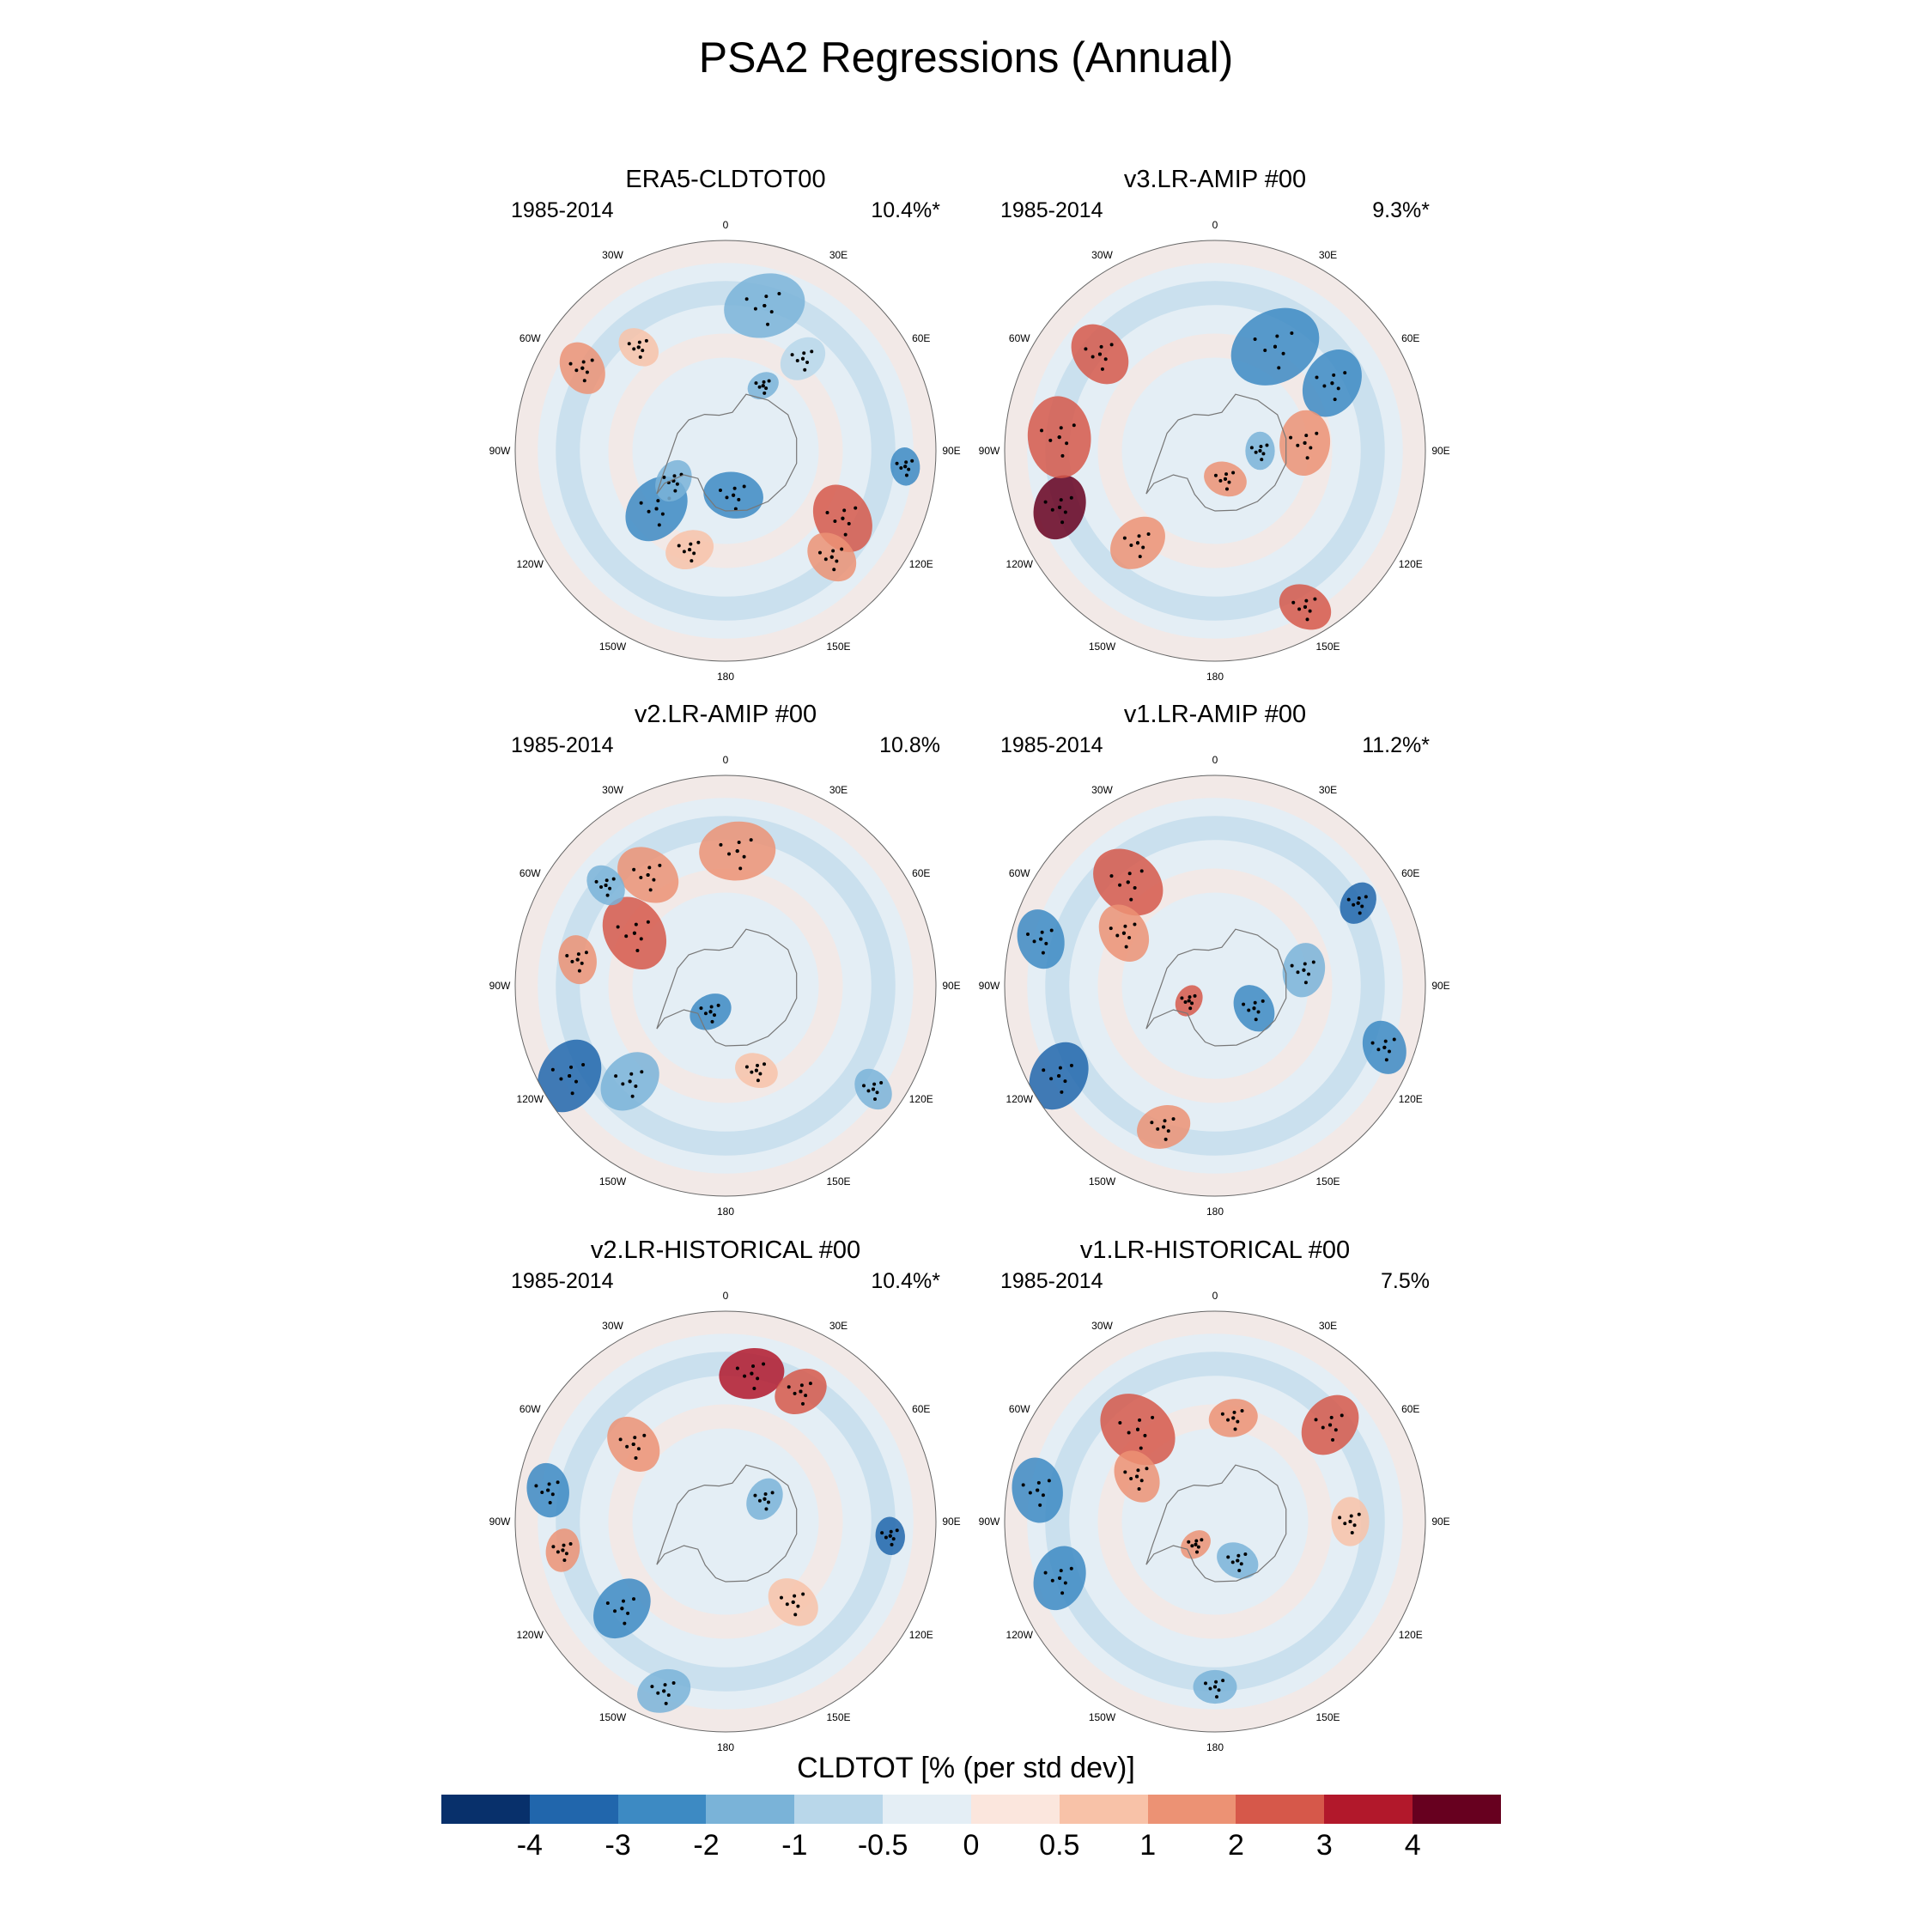  What do you see at coordinates (1052, 210) in the screenshot?
I see `panel-period: 1985-2014` at bounding box center [1052, 210].